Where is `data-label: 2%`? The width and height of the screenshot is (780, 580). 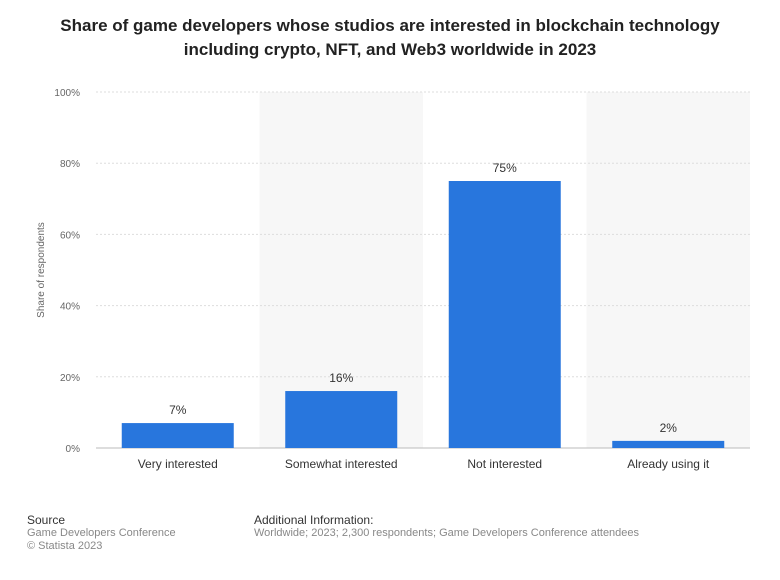 data-label: 2% is located at coordinates (669, 428).